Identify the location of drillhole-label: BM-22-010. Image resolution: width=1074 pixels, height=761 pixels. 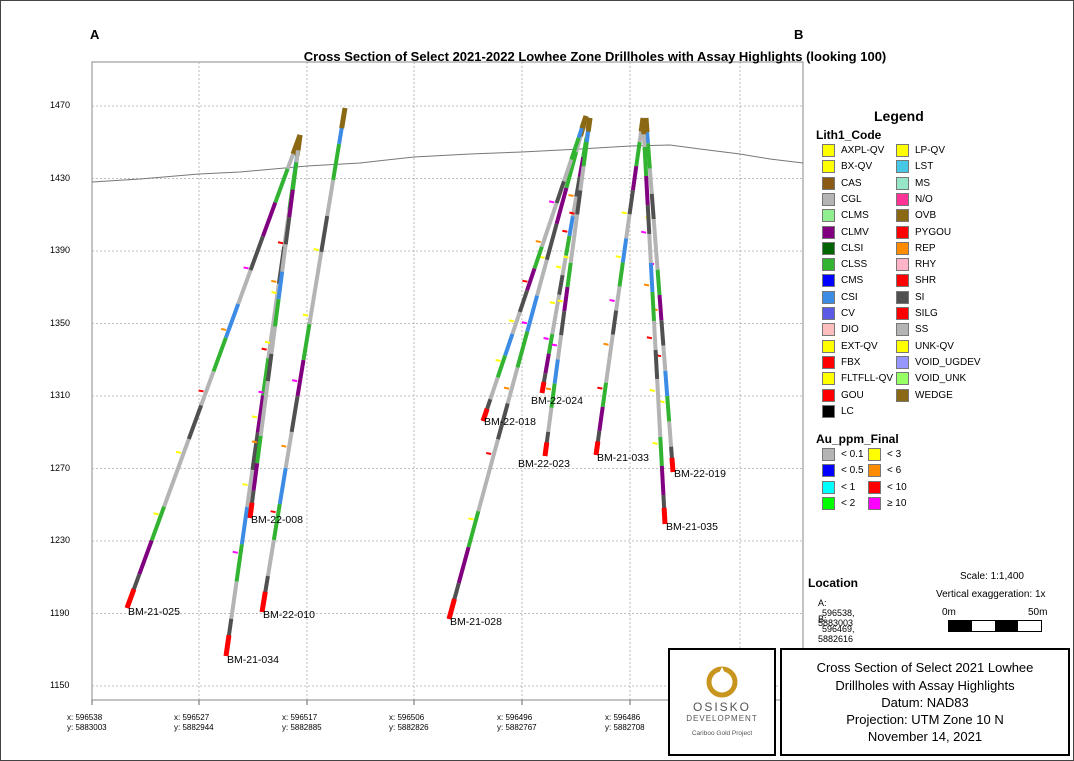
(289, 615).